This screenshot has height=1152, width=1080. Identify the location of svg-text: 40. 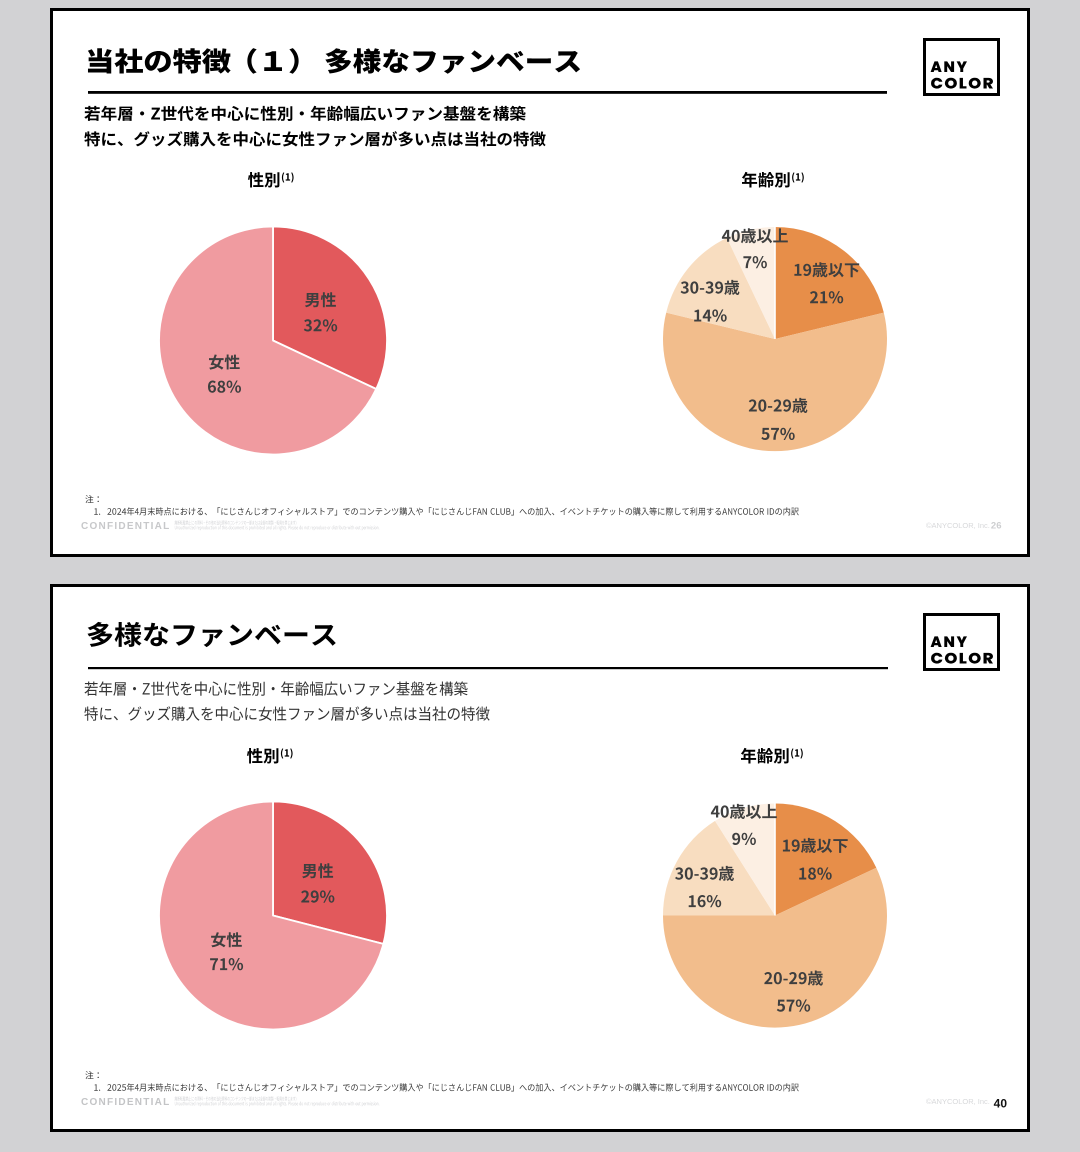
(1001, 1104).